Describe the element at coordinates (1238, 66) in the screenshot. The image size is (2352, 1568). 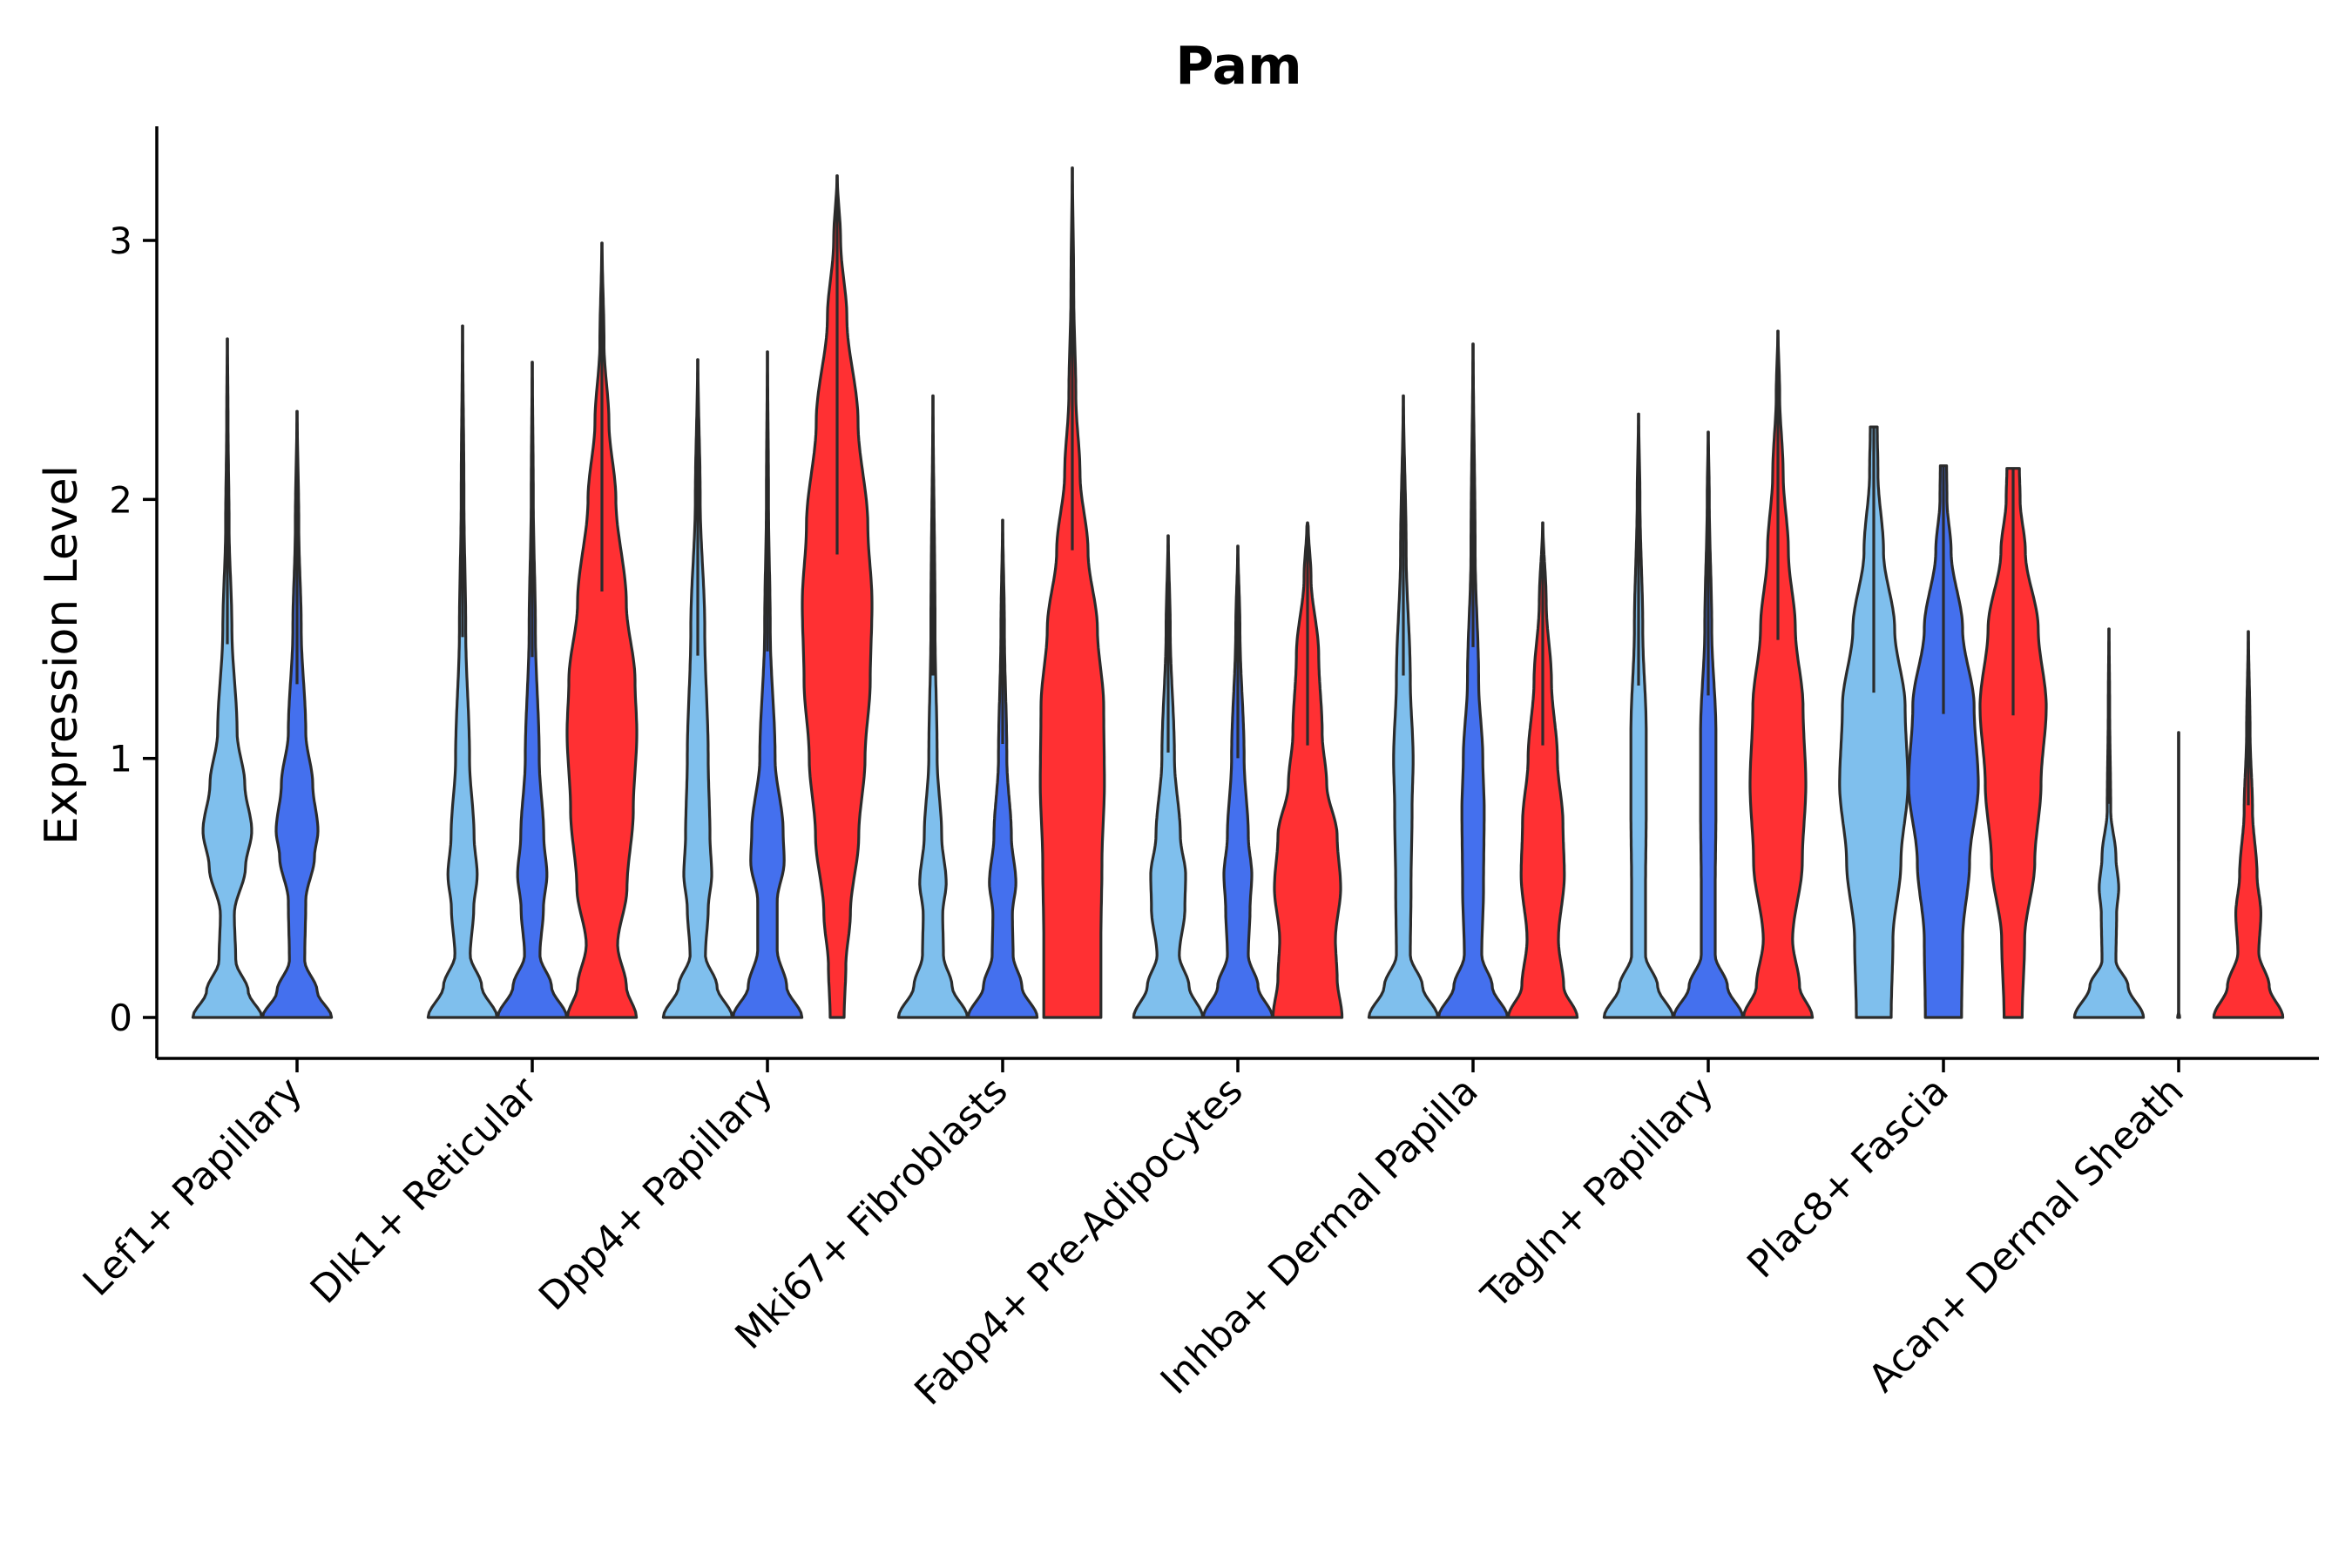
I see `chart-title: Pam` at that location.